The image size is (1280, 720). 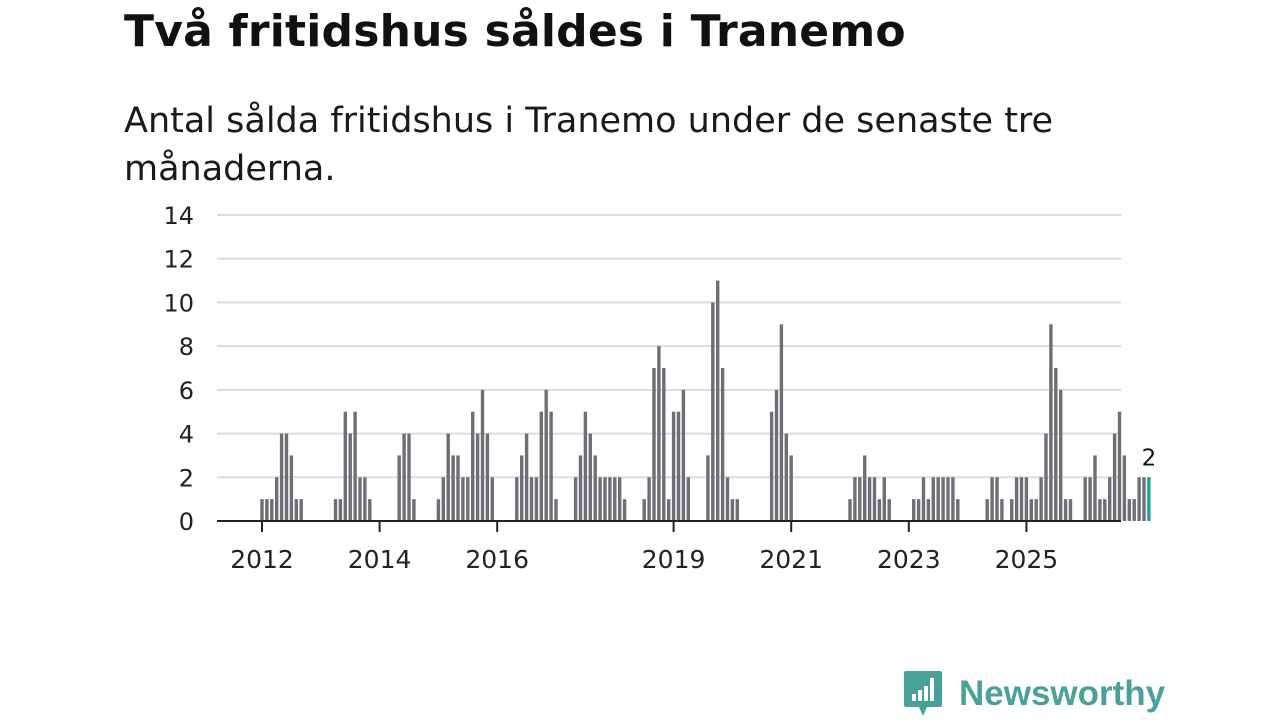 I want to click on newsworthy-brand: Newsworthy, so click(x=1034, y=694).